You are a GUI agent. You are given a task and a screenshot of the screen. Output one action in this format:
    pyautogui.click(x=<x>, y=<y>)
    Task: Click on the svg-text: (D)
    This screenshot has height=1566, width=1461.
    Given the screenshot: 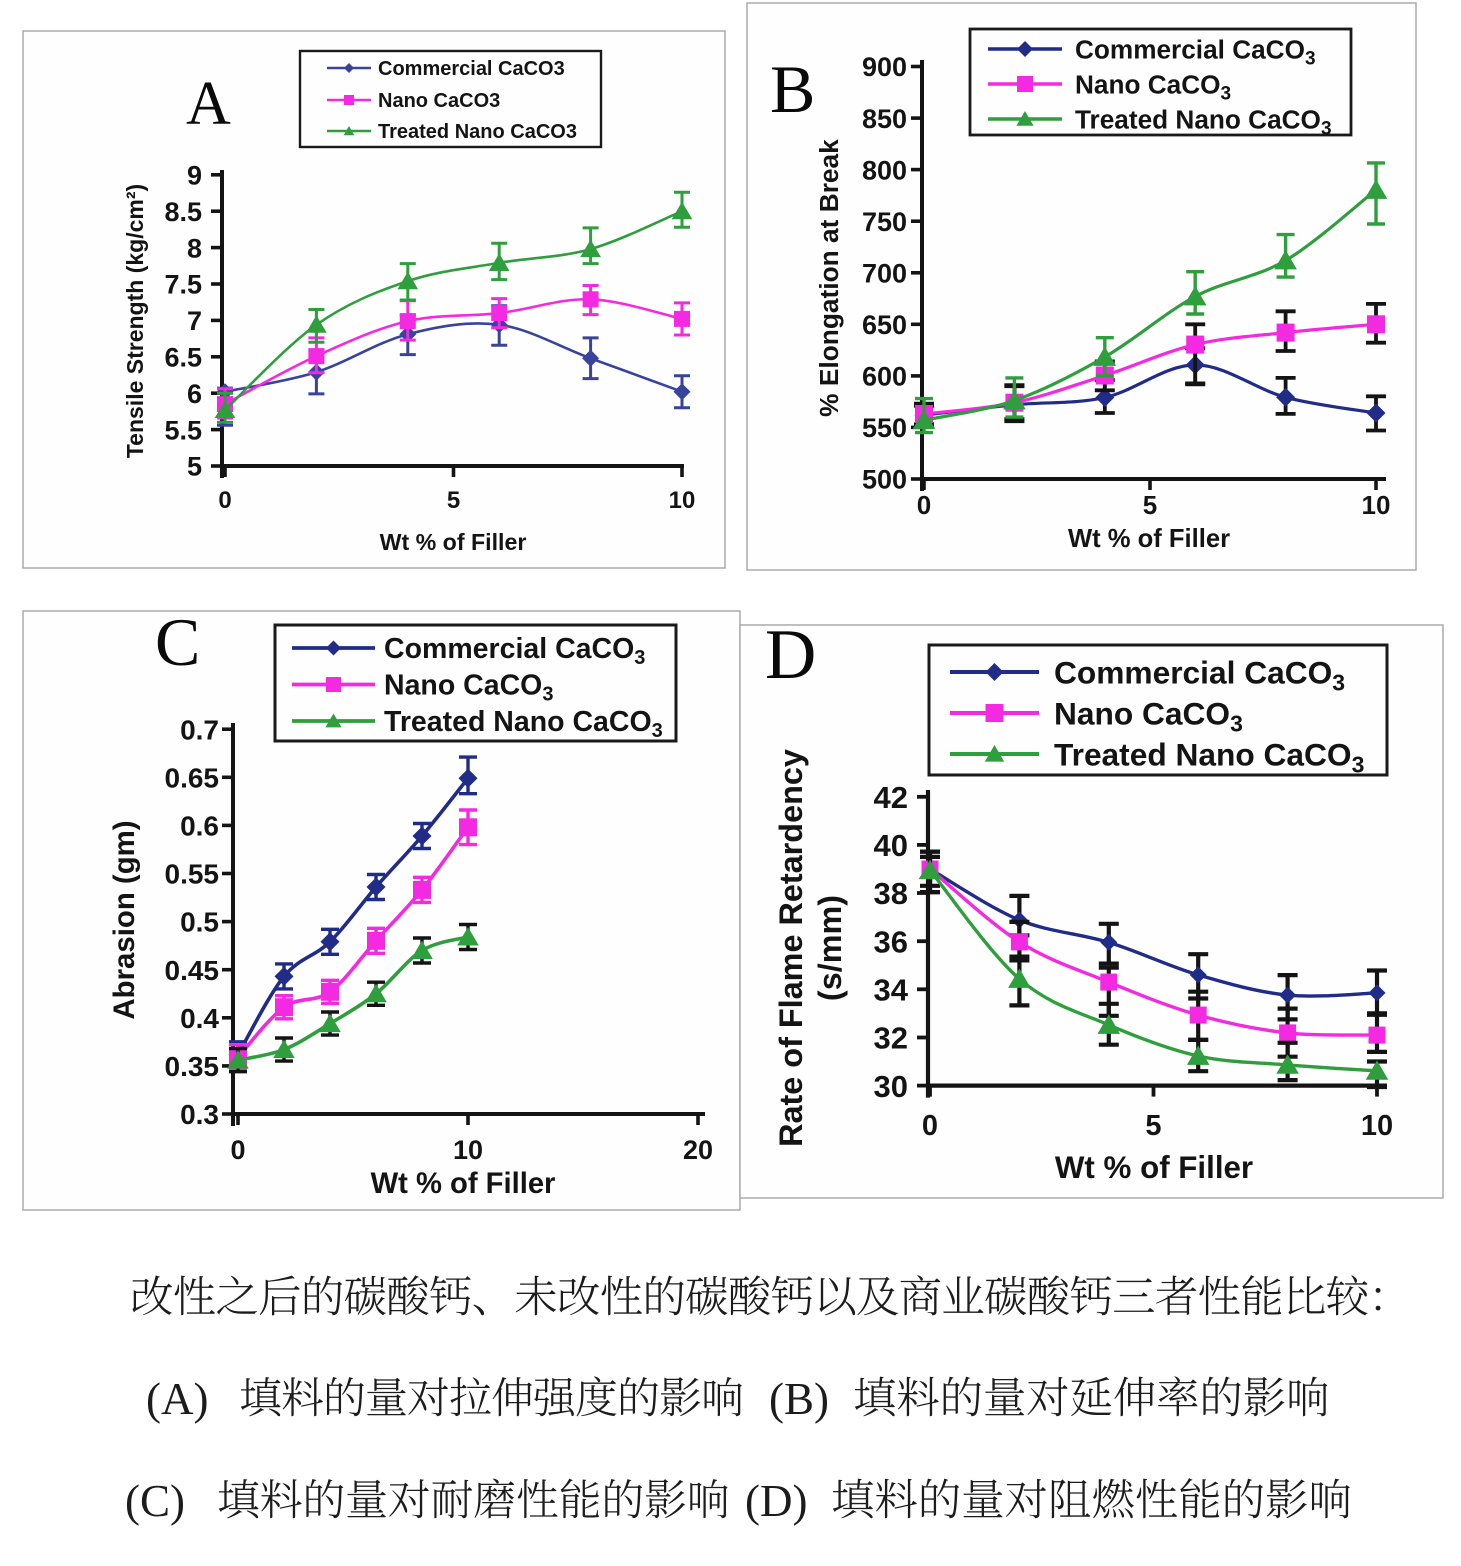 What is the action you would take?
    pyautogui.click(x=776, y=1501)
    